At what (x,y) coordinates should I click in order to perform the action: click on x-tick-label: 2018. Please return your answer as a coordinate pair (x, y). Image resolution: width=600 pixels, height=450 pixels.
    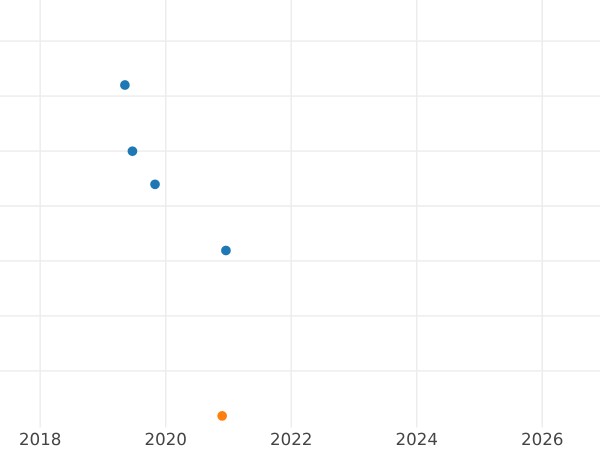
    Looking at the image, I should click on (40, 439).